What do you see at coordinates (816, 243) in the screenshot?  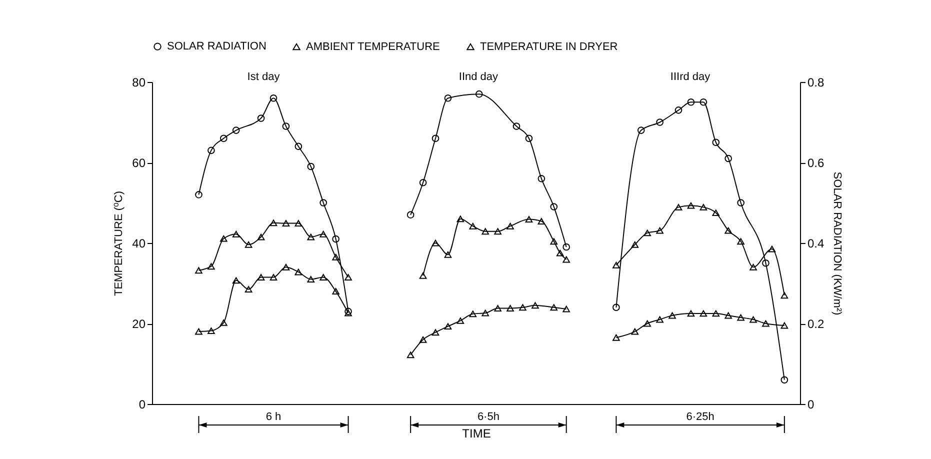 I see `y2-tick-label: 0.4` at bounding box center [816, 243].